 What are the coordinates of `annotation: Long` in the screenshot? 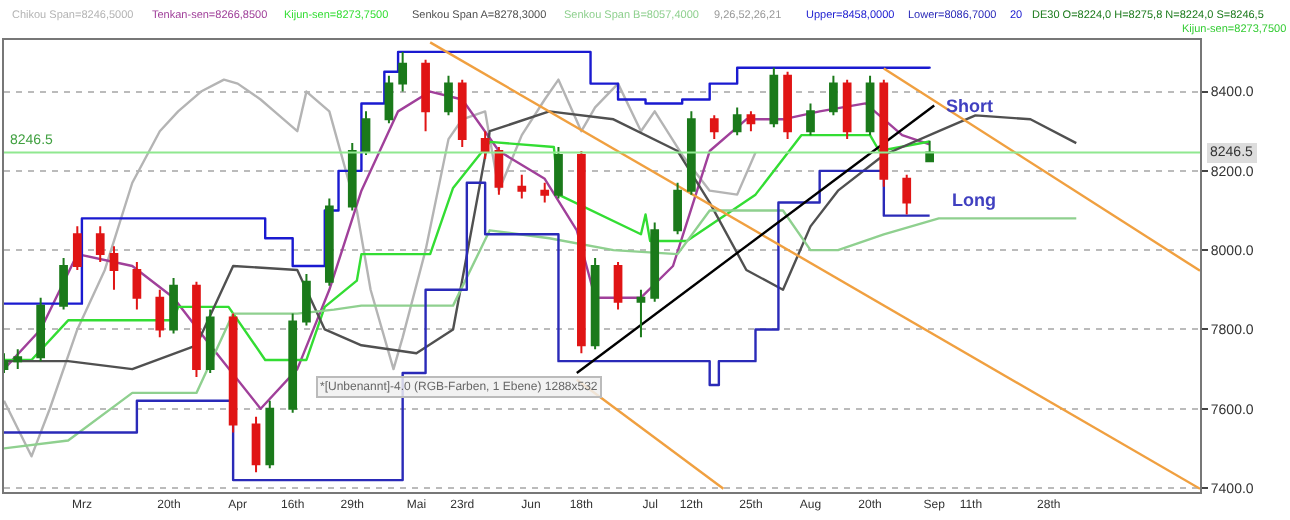 It's located at (974, 200).